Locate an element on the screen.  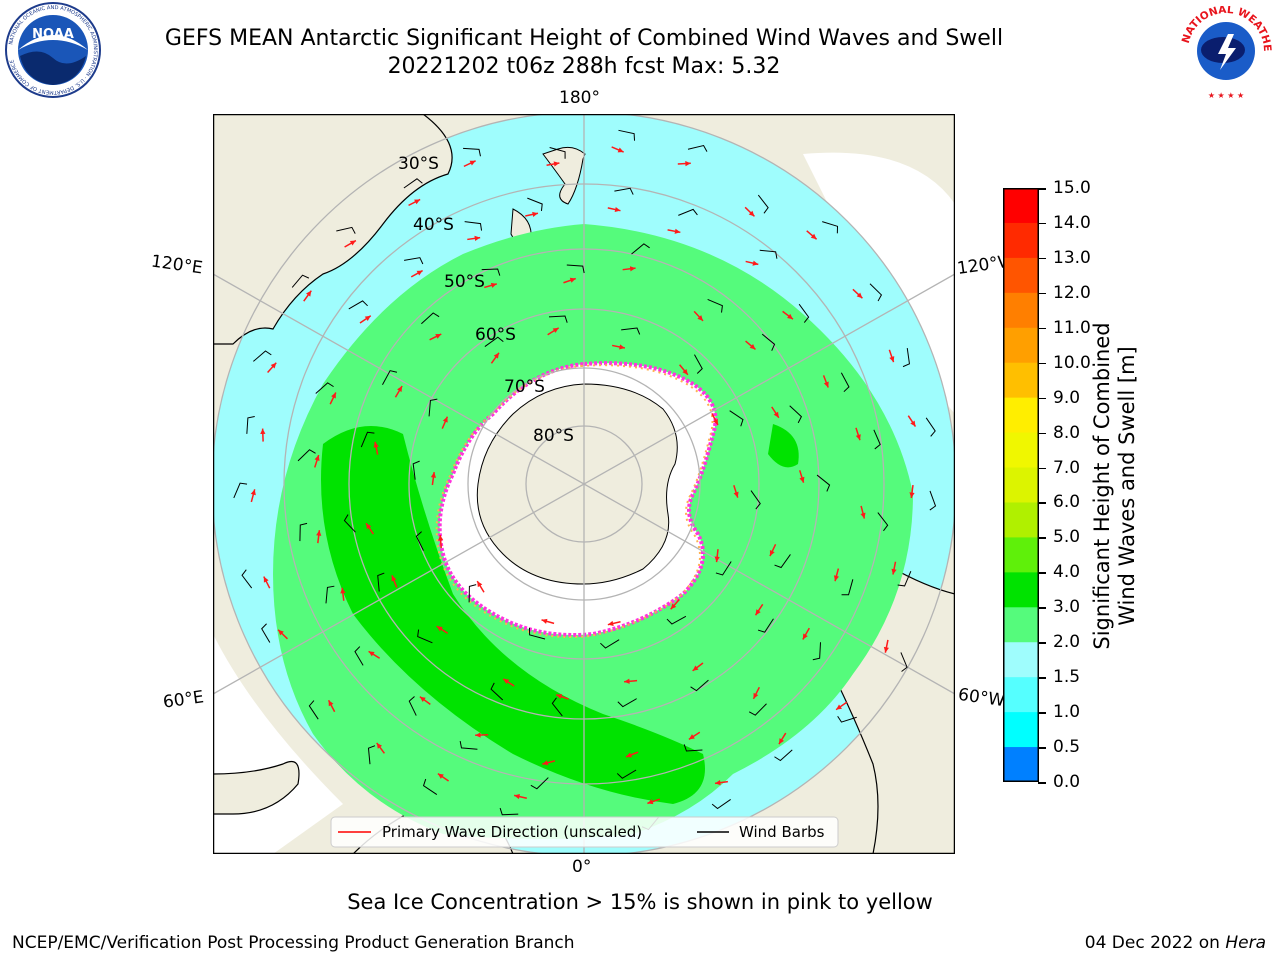
lat-label-30s: 30°S is located at coordinates (418, 164).